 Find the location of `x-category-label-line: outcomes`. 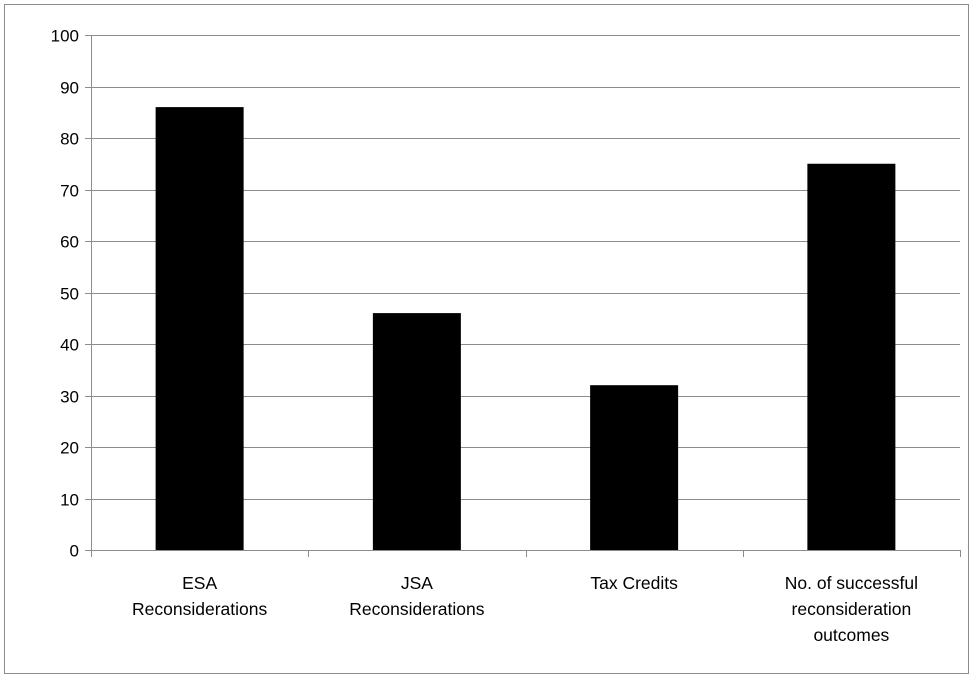

x-category-label-line: outcomes is located at coordinates (851, 635).